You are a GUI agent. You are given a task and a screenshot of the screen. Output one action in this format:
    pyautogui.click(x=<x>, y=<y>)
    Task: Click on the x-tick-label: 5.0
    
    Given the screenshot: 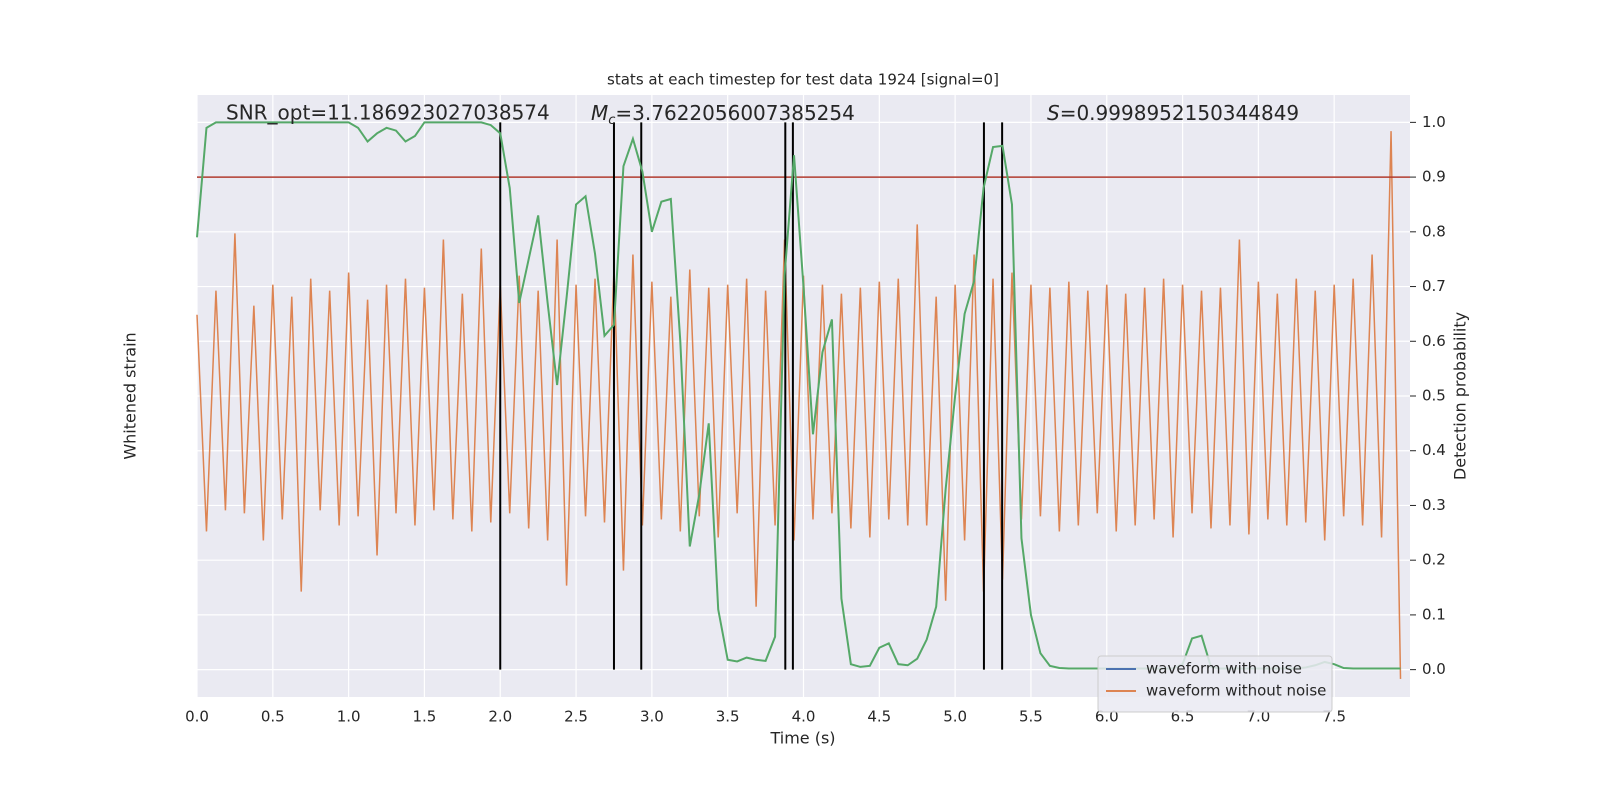 What is the action you would take?
    pyautogui.click(x=955, y=717)
    